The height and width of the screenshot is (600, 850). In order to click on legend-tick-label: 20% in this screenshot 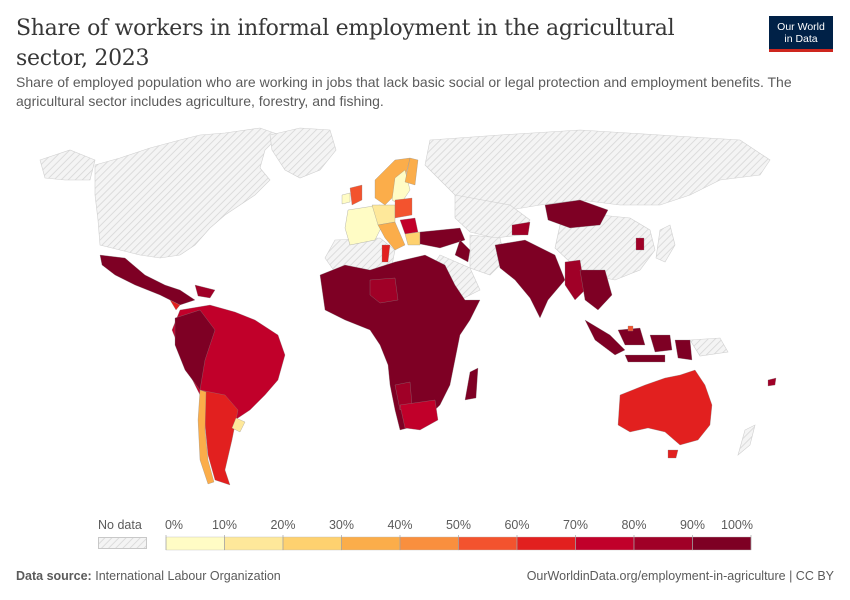, I will do `click(283, 525)`.